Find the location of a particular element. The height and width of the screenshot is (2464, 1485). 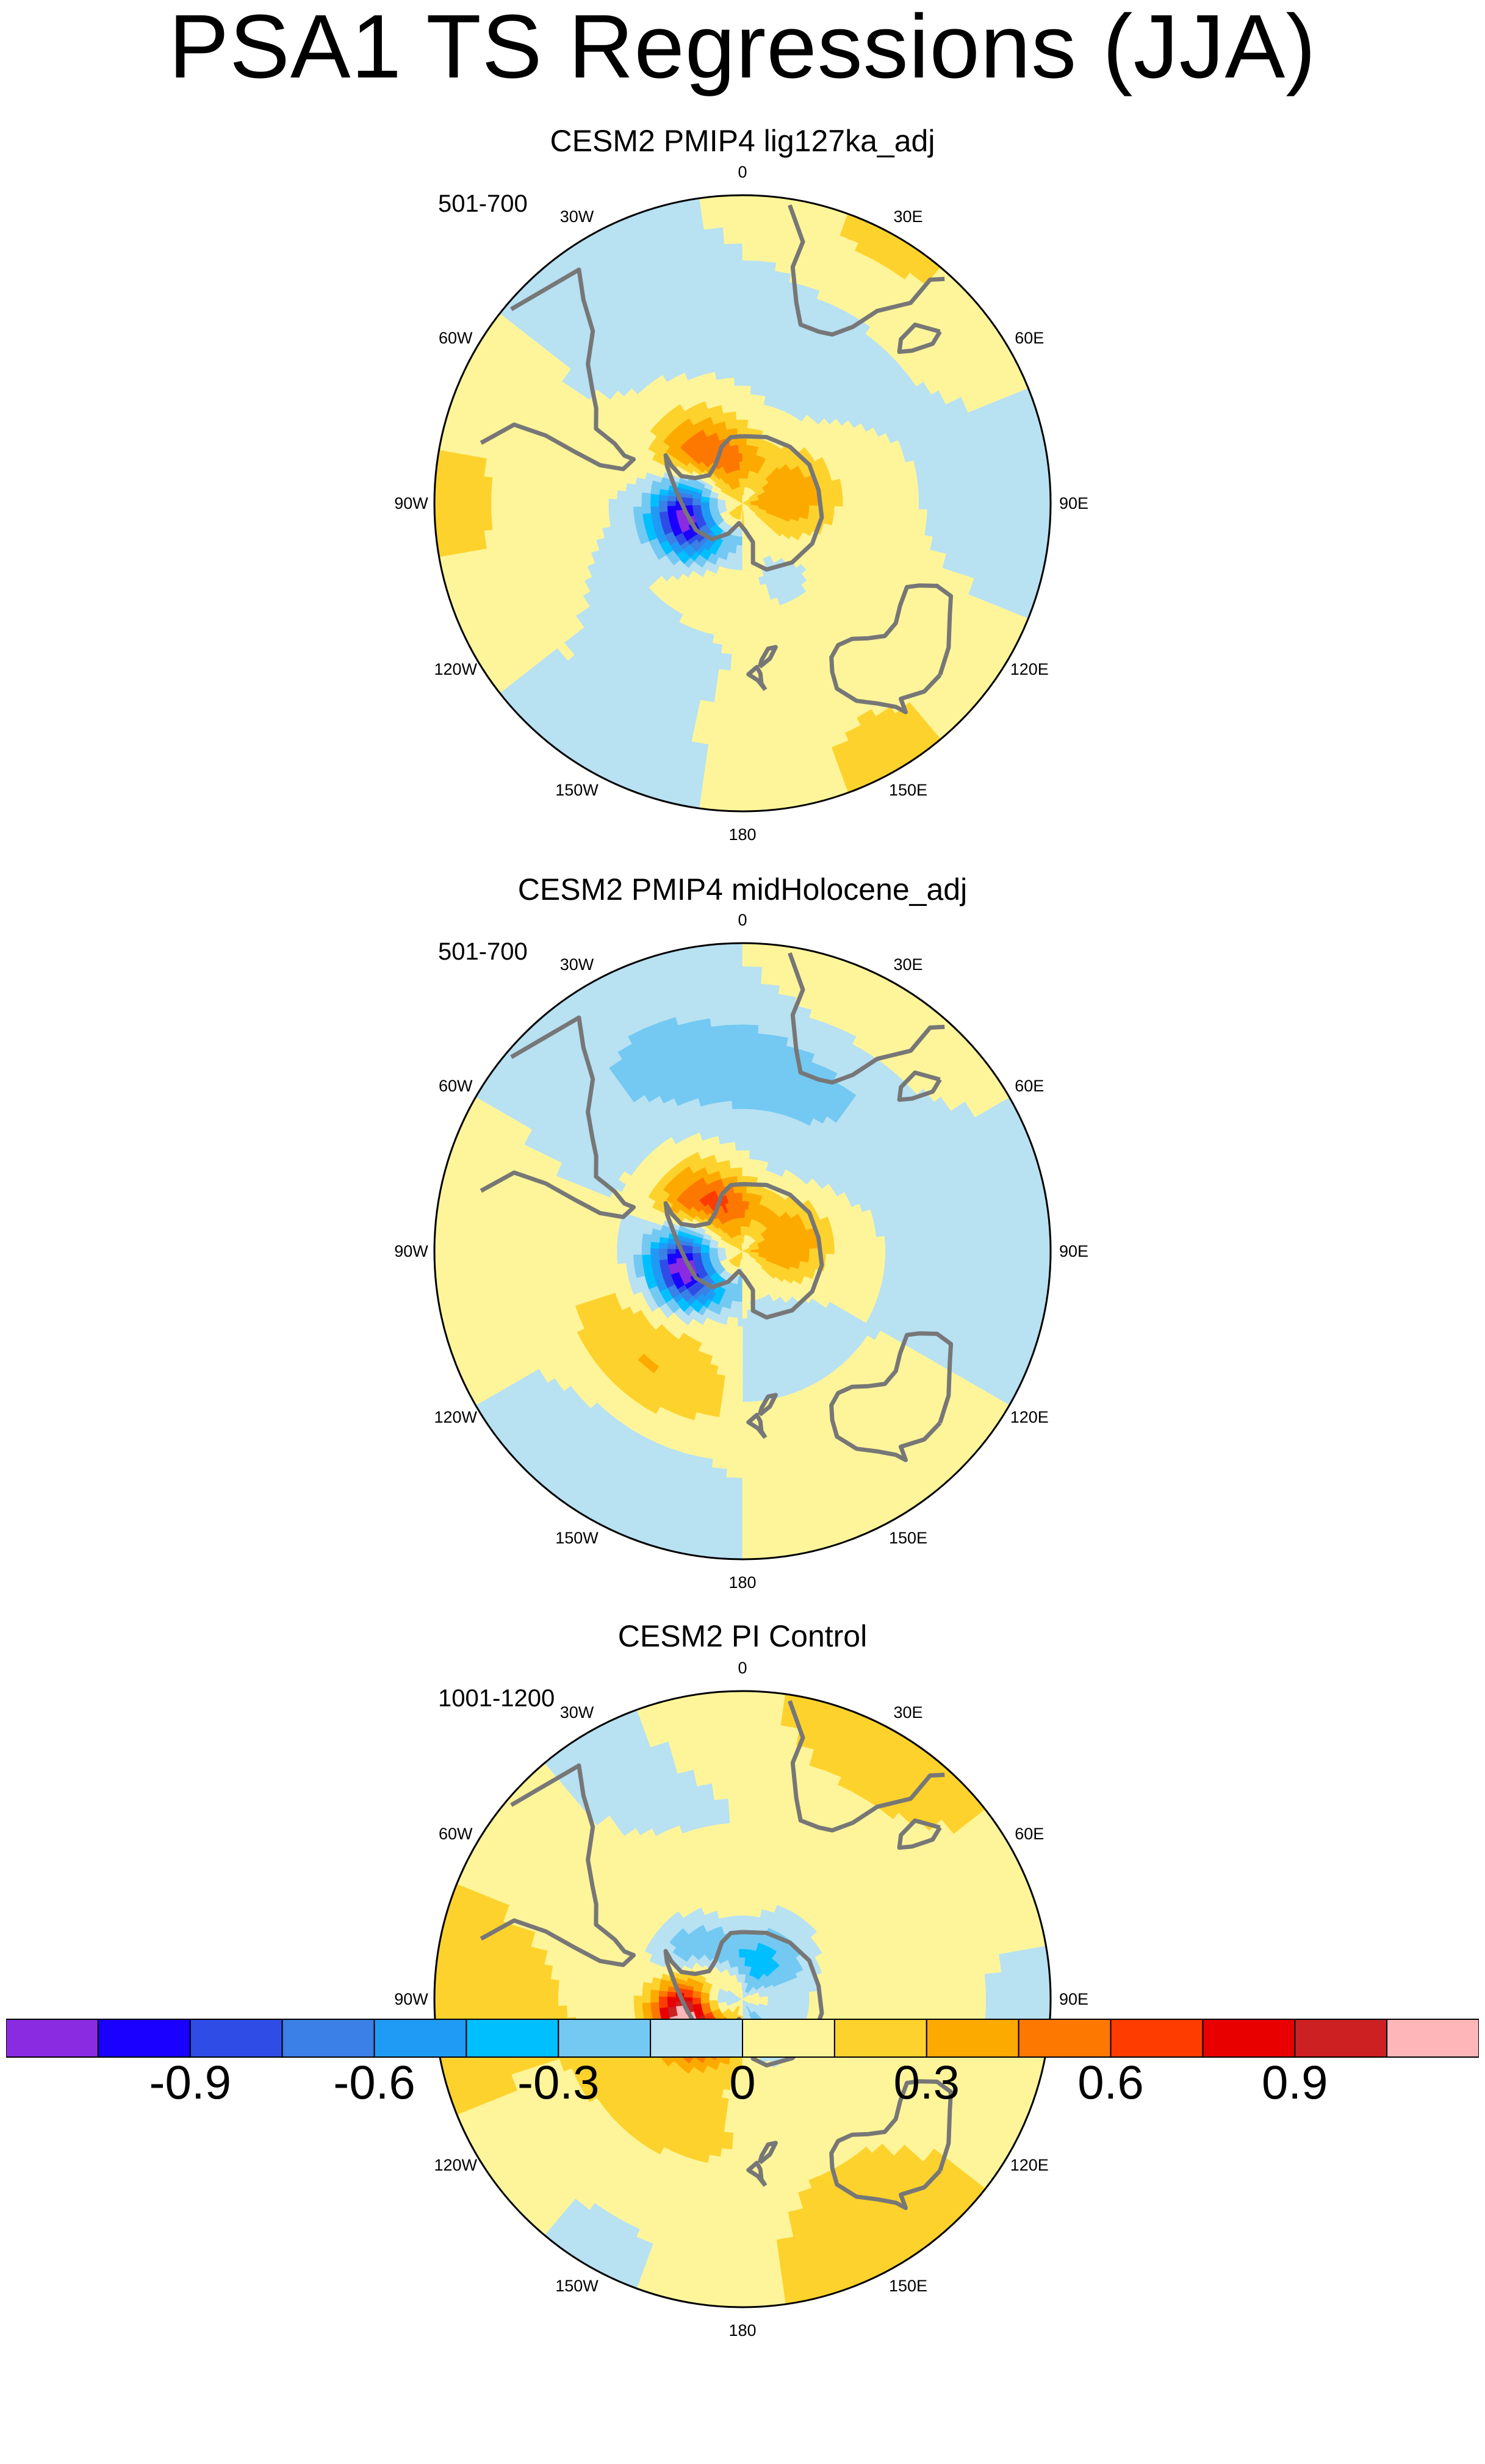

colorbar-label: -0.9 is located at coordinates (190, 2082).